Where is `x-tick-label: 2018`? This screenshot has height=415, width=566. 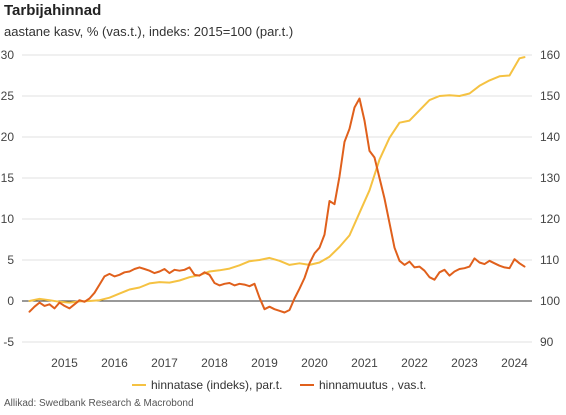
x-tick-label: 2018 is located at coordinates (214, 363).